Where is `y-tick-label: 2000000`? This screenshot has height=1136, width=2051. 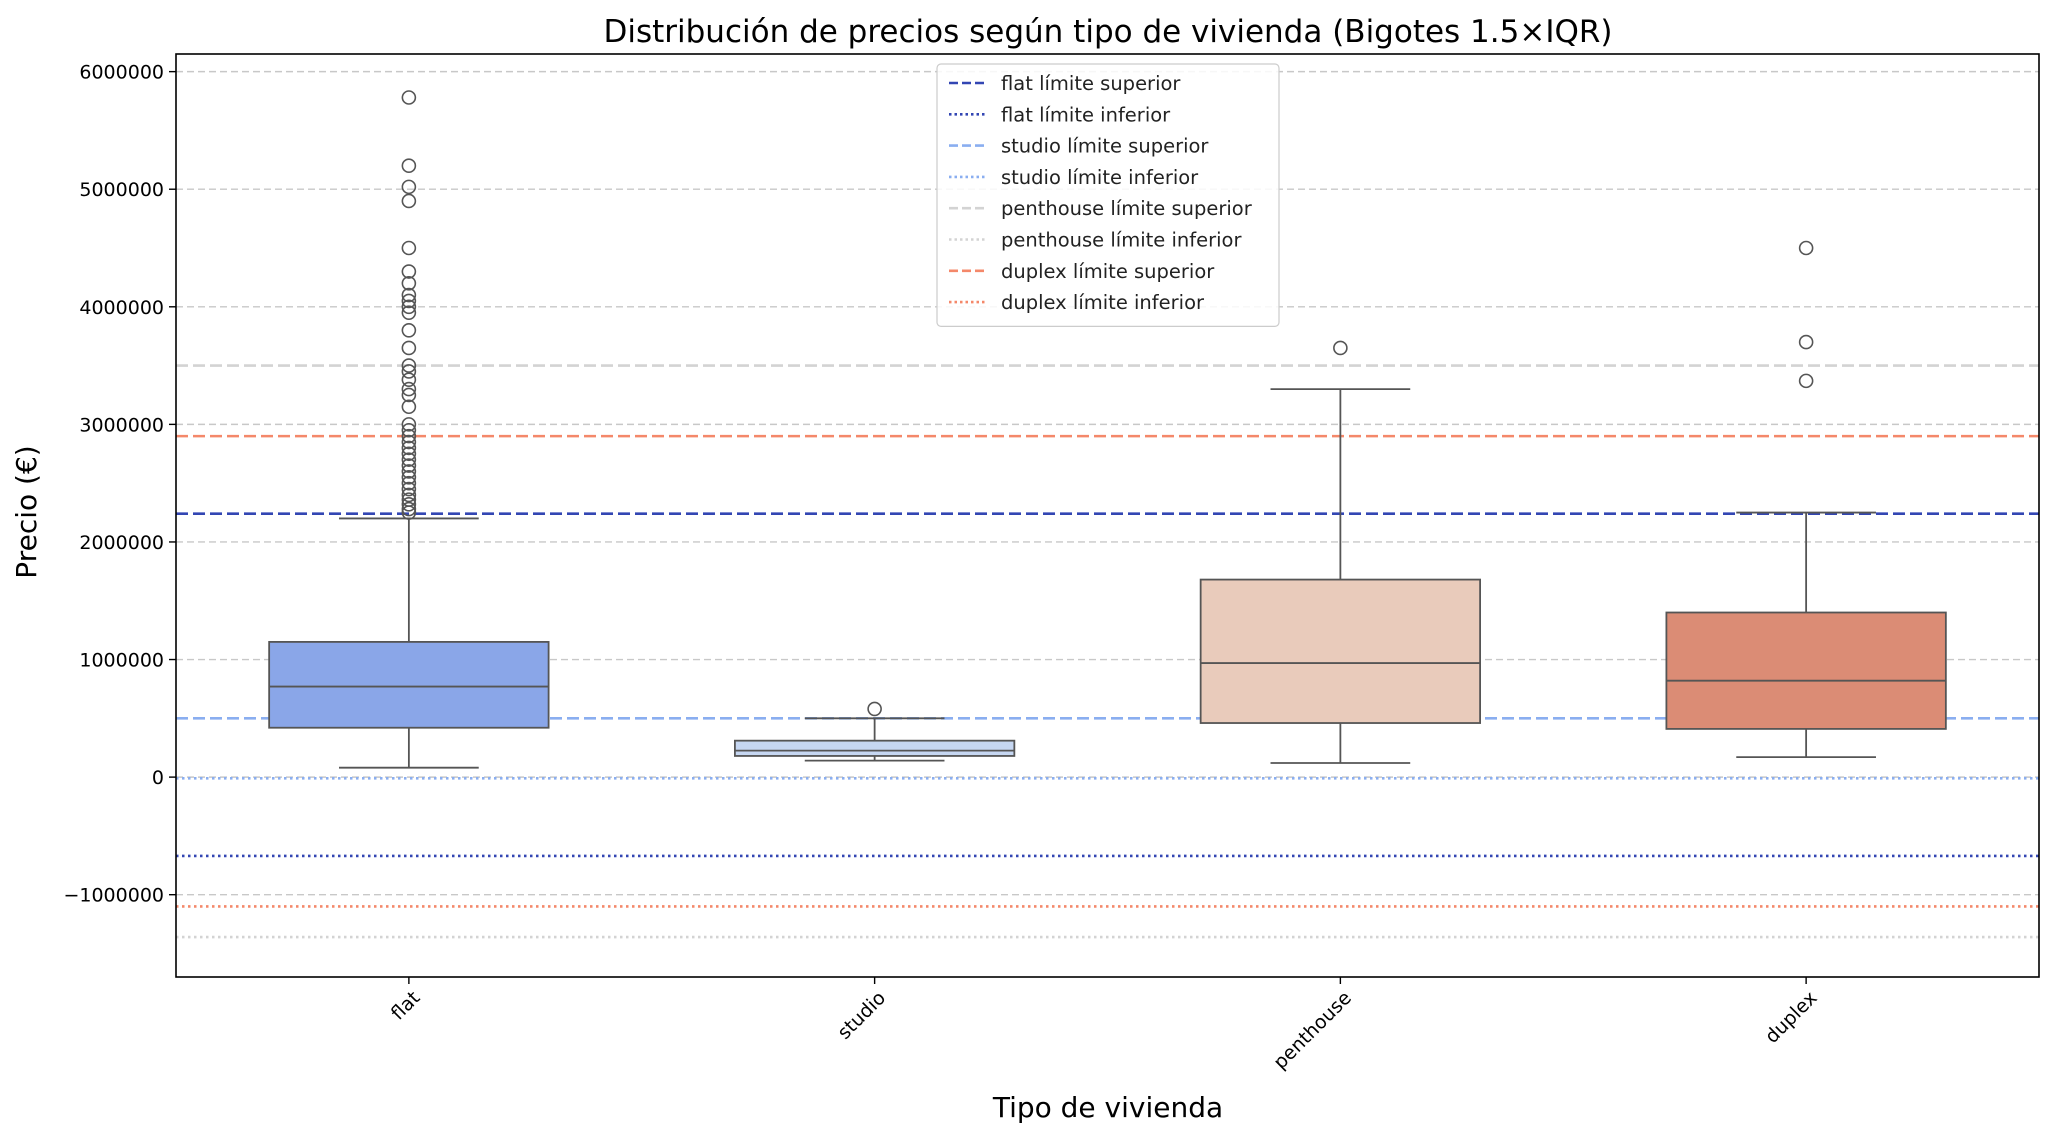 y-tick-label: 2000000 is located at coordinates (121, 543).